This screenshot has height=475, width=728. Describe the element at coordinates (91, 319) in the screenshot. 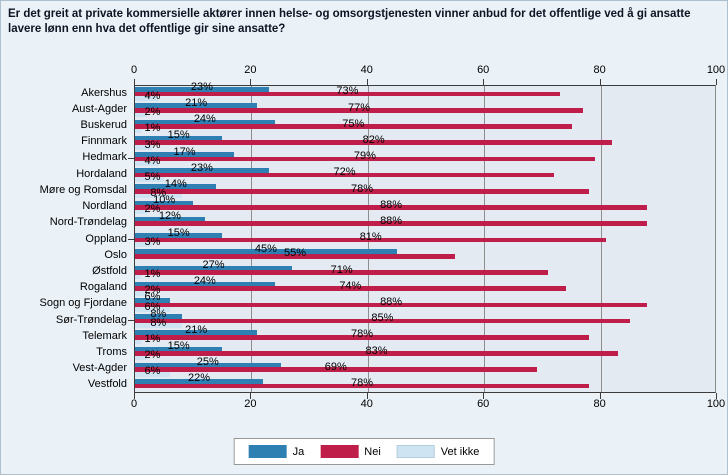

I see `category-label-s-r-tr-ndelag: Sør-Trøndelag` at that location.